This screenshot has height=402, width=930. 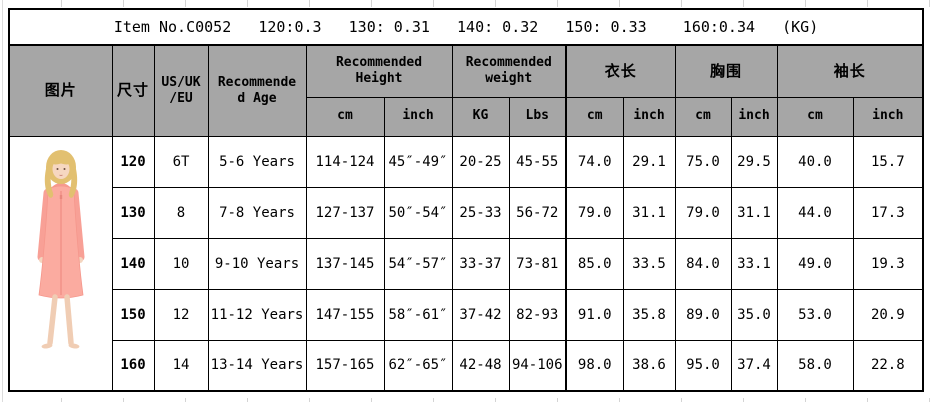 I want to click on cell-height-inch: 54″-57″, so click(x=418, y=263).